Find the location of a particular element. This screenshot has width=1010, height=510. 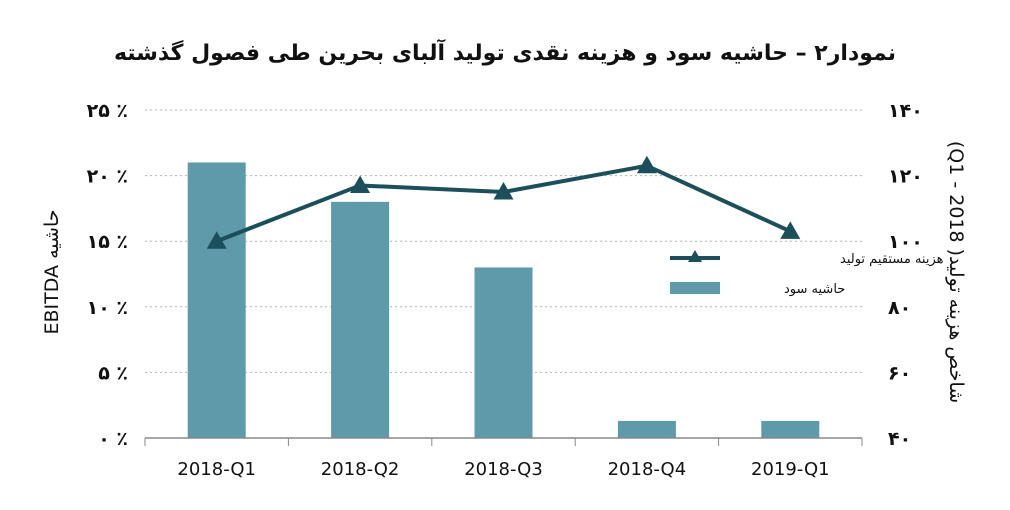

right-tick-label: ۱۲۰ is located at coordinates (905, 177).